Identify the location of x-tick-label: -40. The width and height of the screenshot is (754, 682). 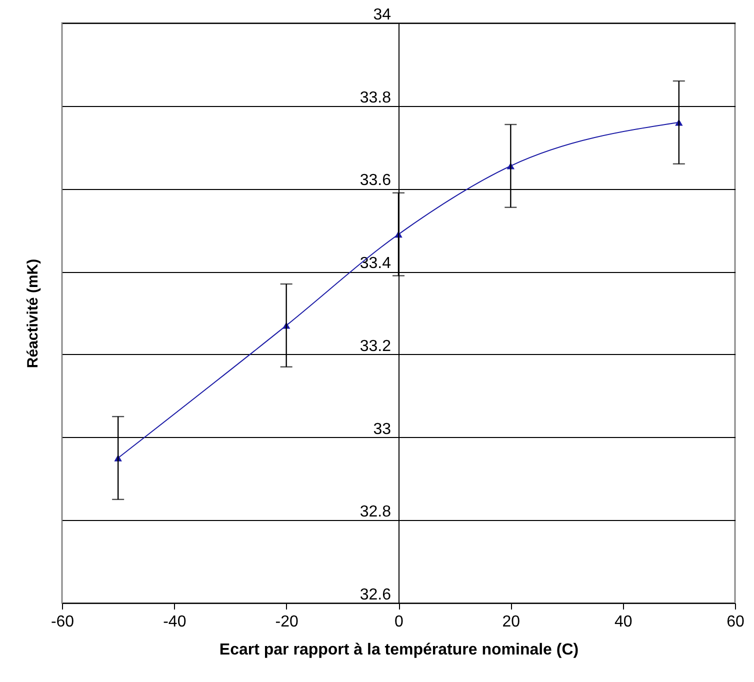
(174, 622).